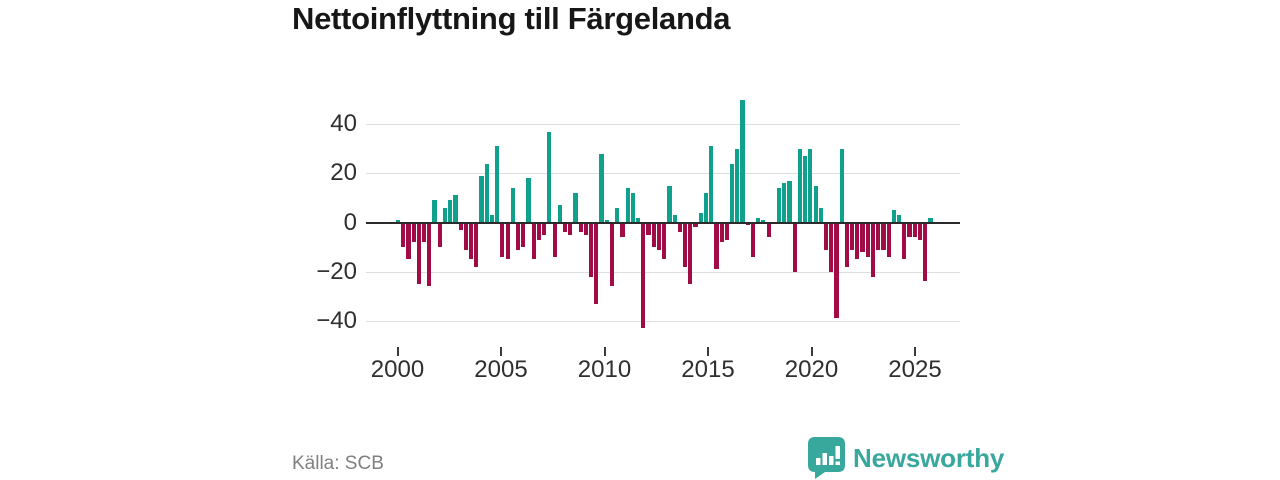 This screenshot has width=1280, height=480. I want to click on y-axis-label: 40, so click(343, 124).